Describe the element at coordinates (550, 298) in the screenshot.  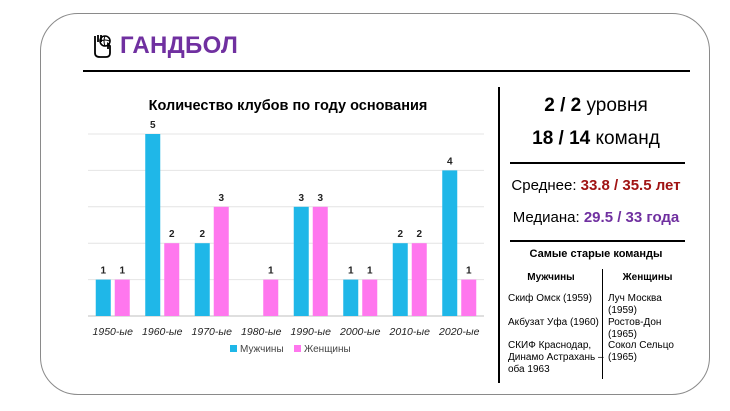
I see `men-team: Скиф Омск (1959)` at that location.